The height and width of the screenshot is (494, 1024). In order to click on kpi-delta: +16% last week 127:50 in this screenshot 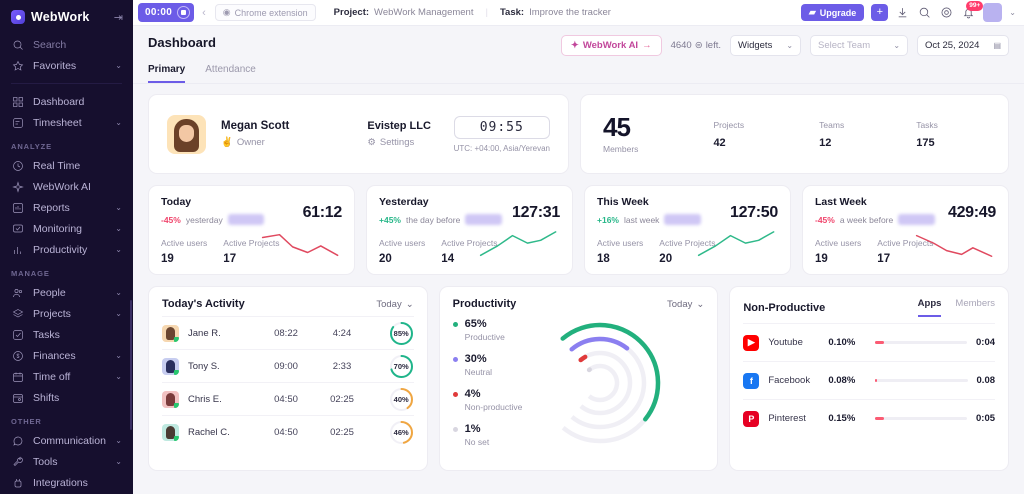, I will do `click(687, 219)`.